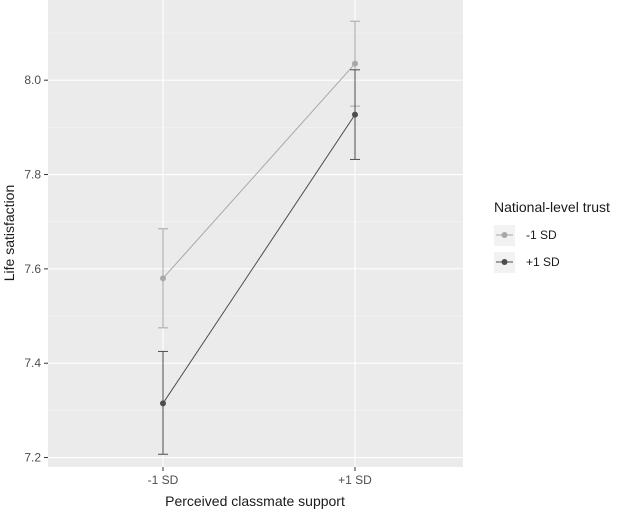  Describe the element at coordinates (355, 480) in the screenshot. I see `x-tick-label: +1 SD` at that location.